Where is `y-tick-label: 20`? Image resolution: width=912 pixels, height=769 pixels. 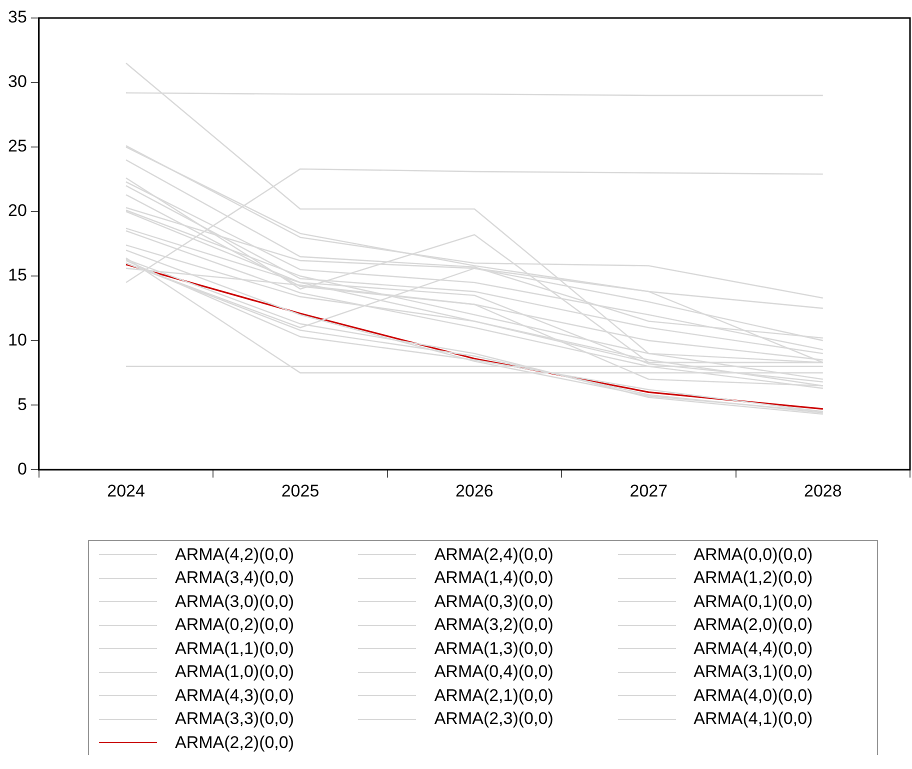
y-tick-label: 20 is located at coordinates (17, 210).